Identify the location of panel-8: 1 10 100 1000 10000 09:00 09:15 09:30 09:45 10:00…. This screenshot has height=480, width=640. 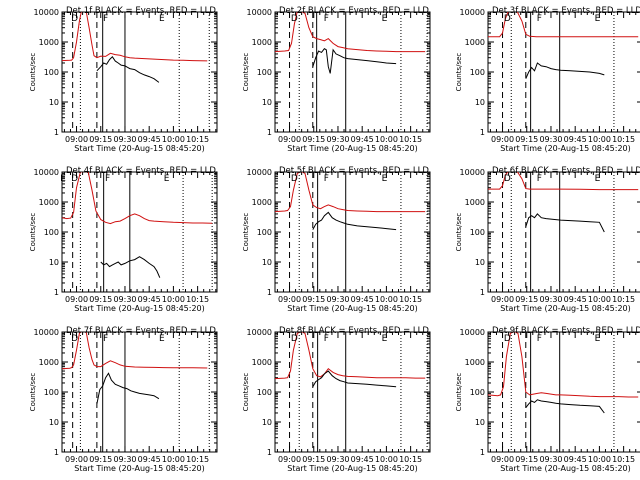
(336, 399).